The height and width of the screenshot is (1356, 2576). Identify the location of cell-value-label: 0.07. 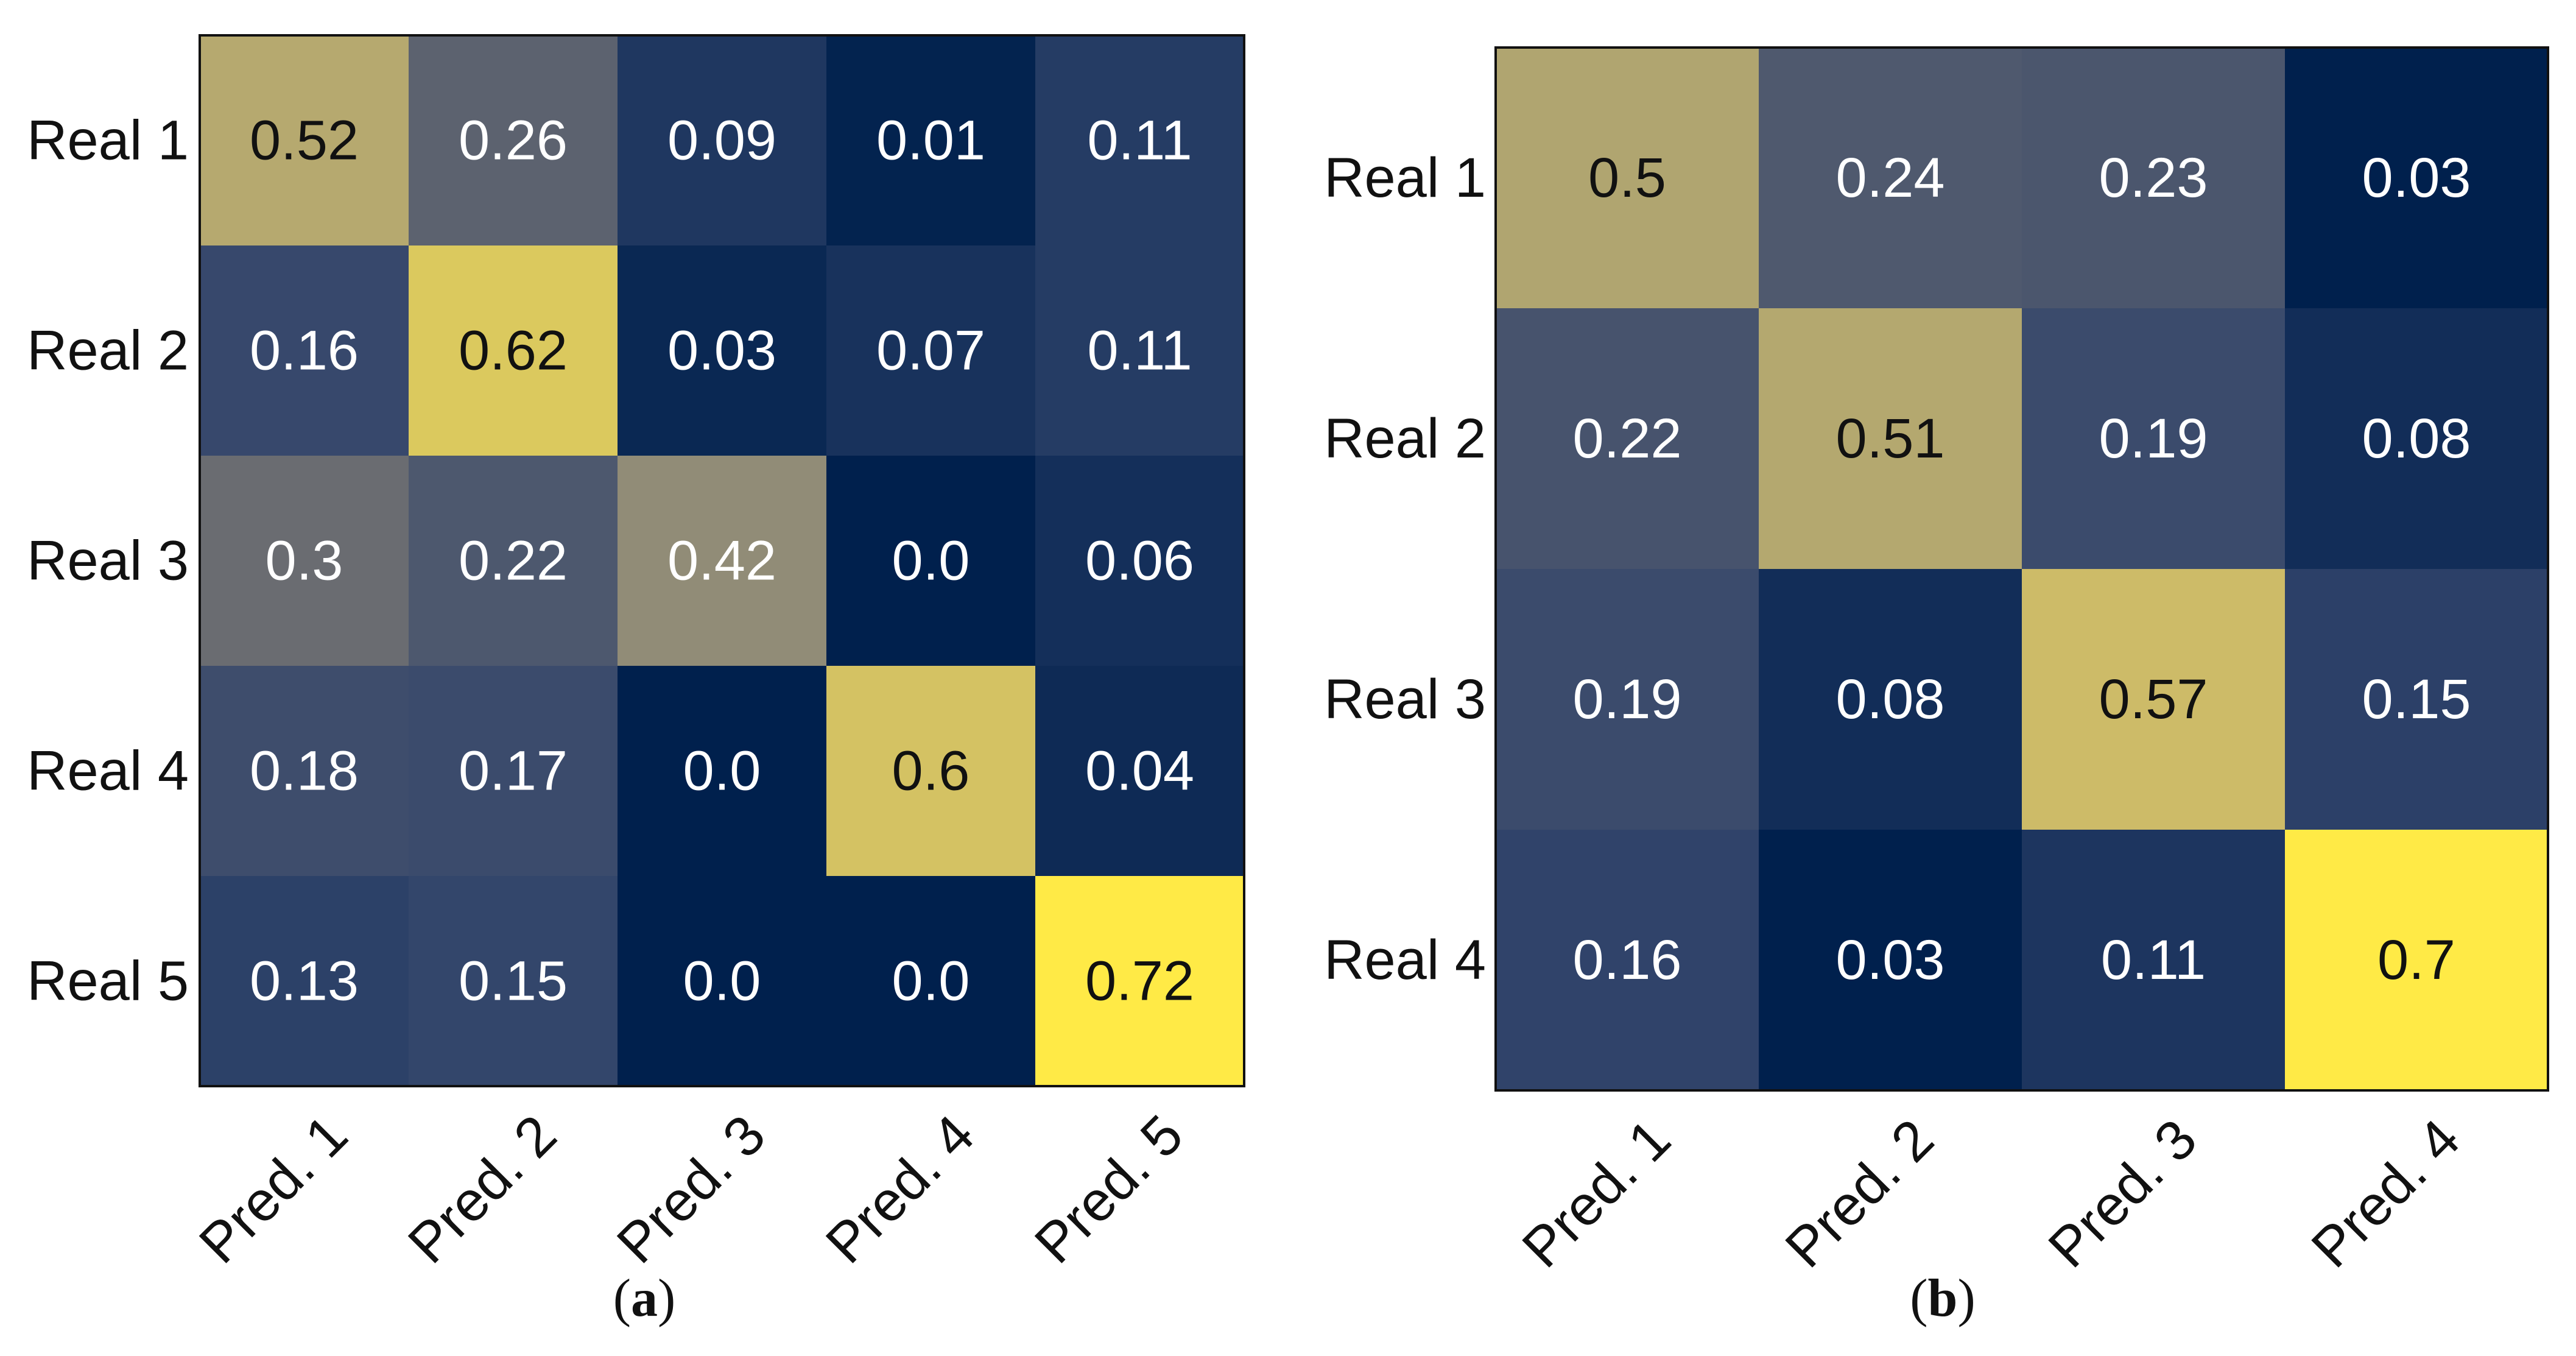
(930, 351).